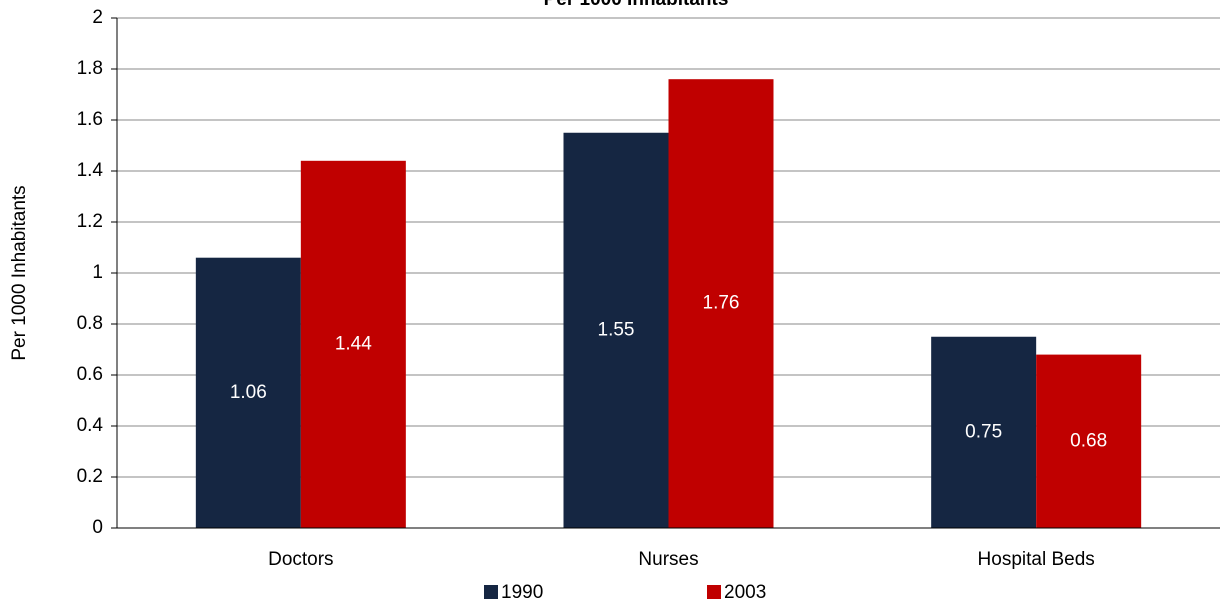 This screenshot has height=607, width=1220. I want to click on y-tick-label: 2, so click(97, 17).